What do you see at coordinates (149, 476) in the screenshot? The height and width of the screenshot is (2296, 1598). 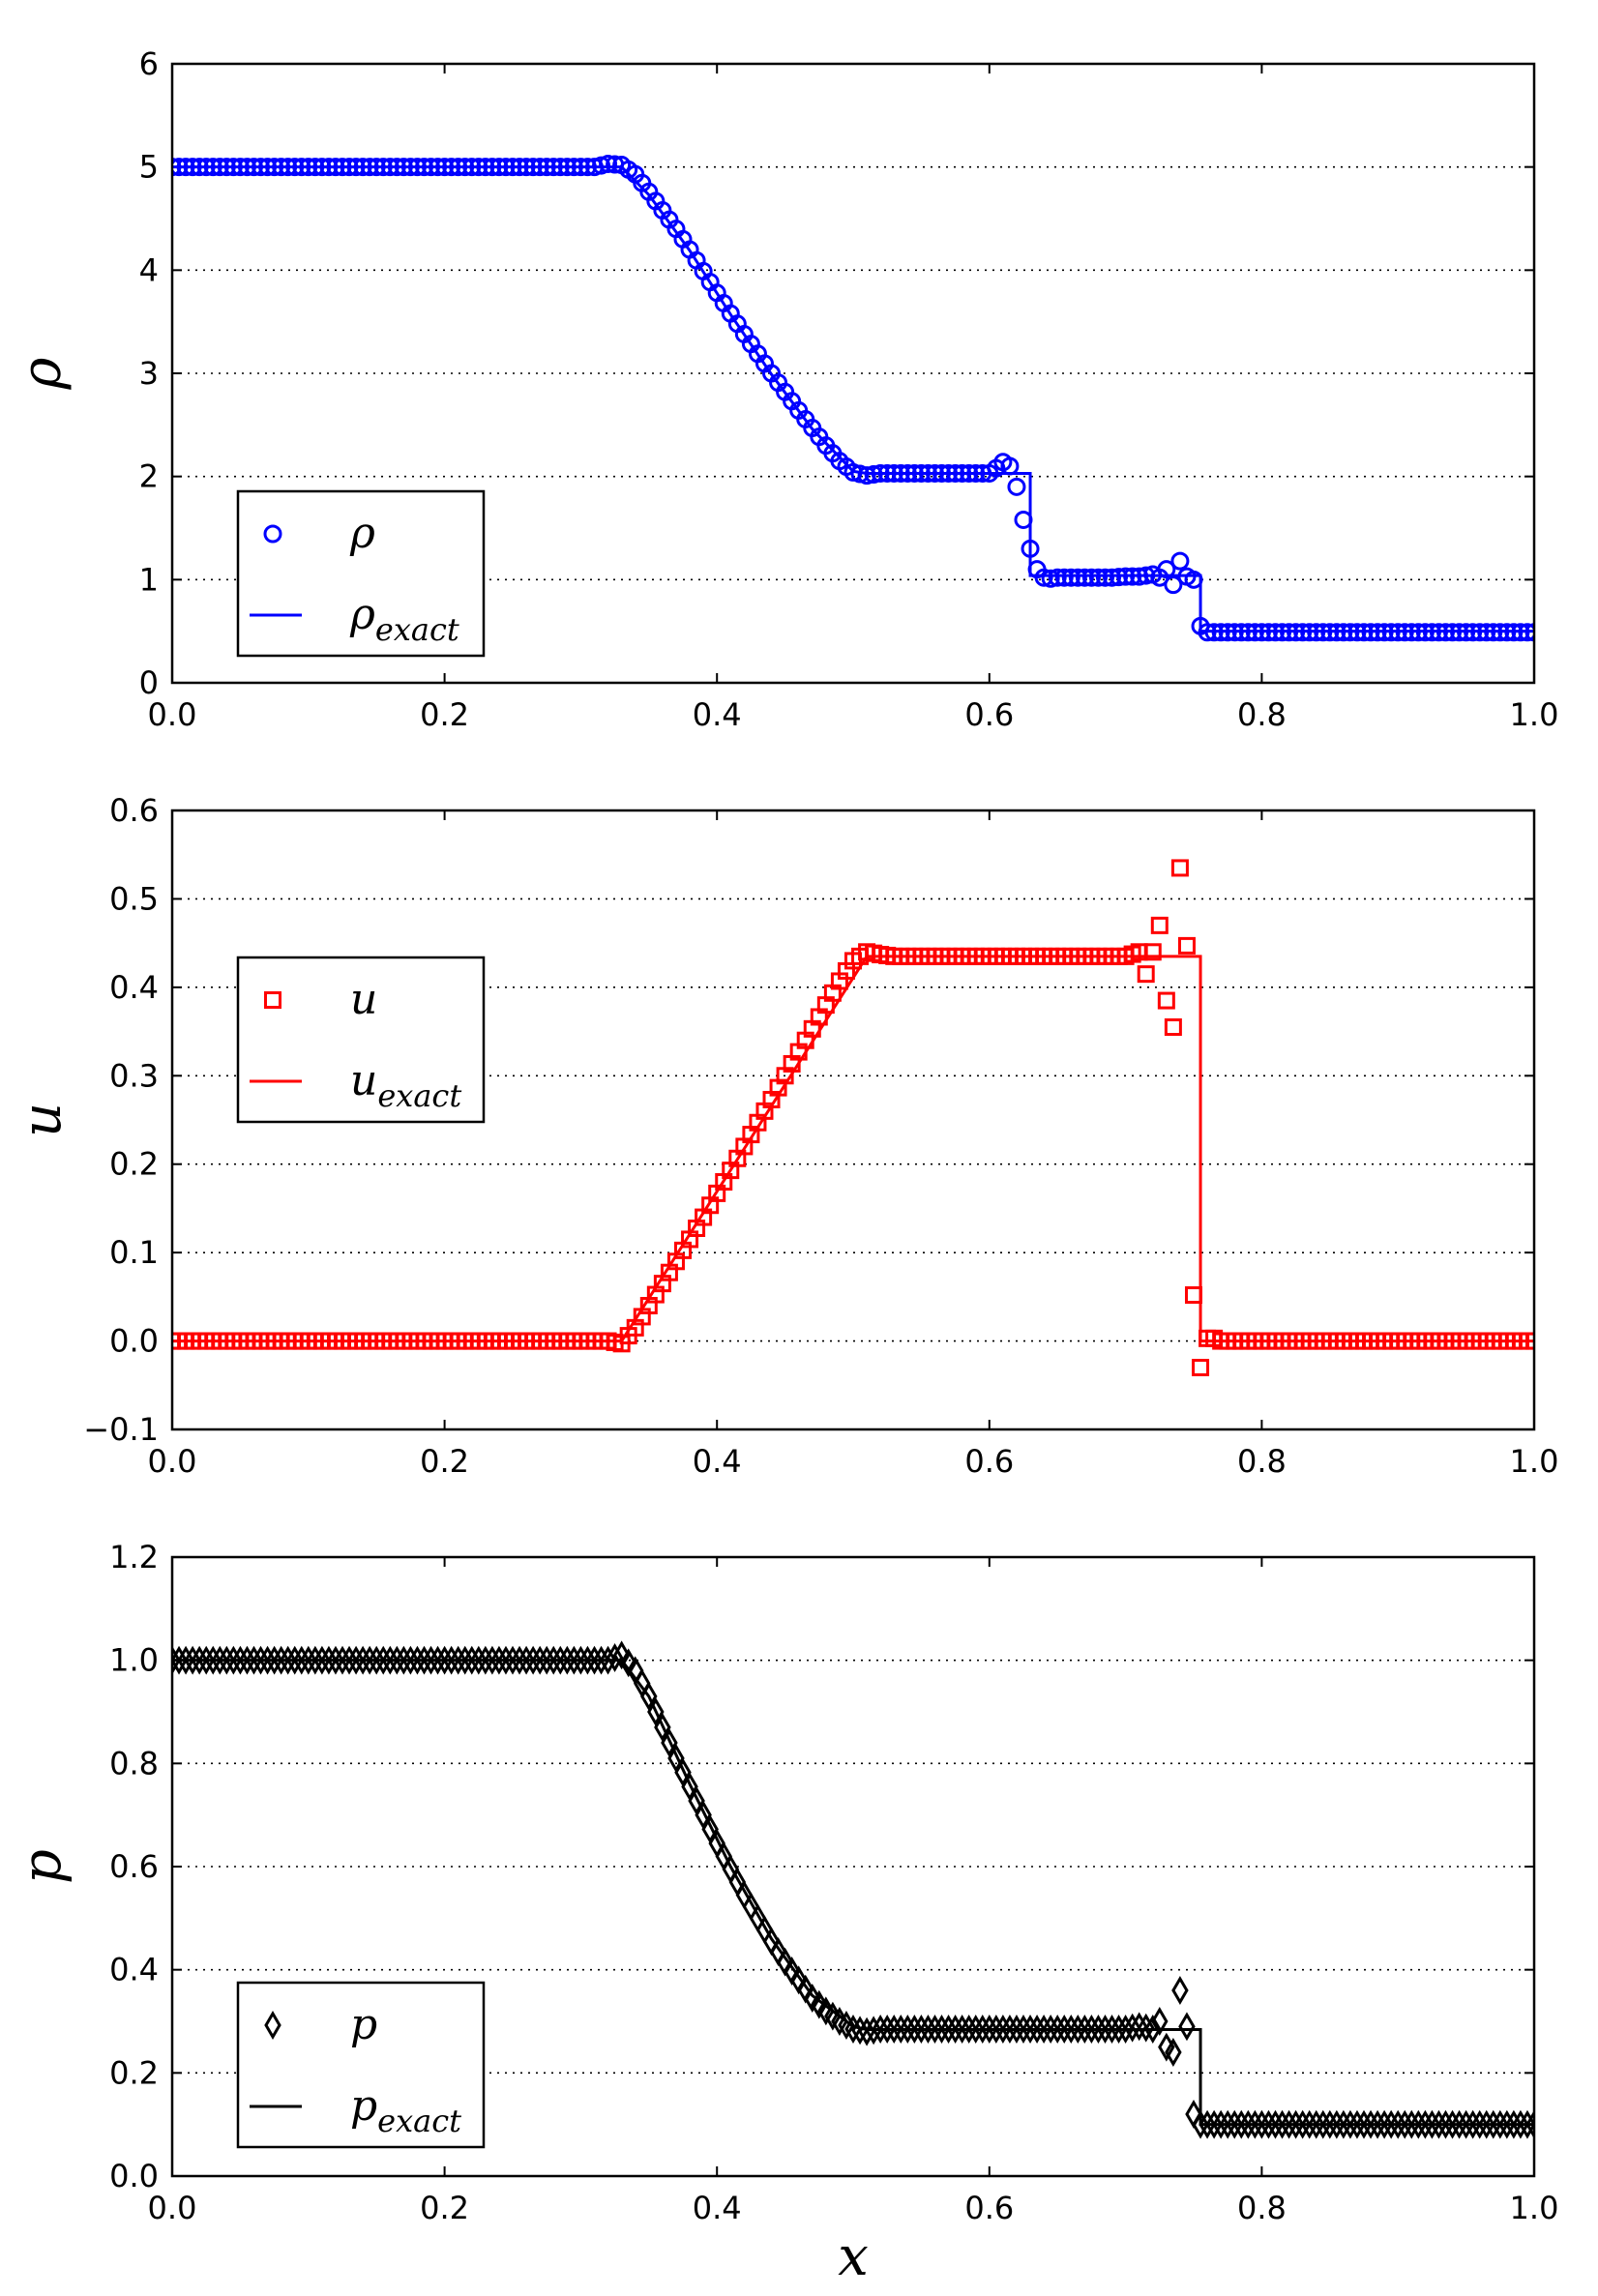 I see `y-tick-label: 2` at bounding box center [149, 476].